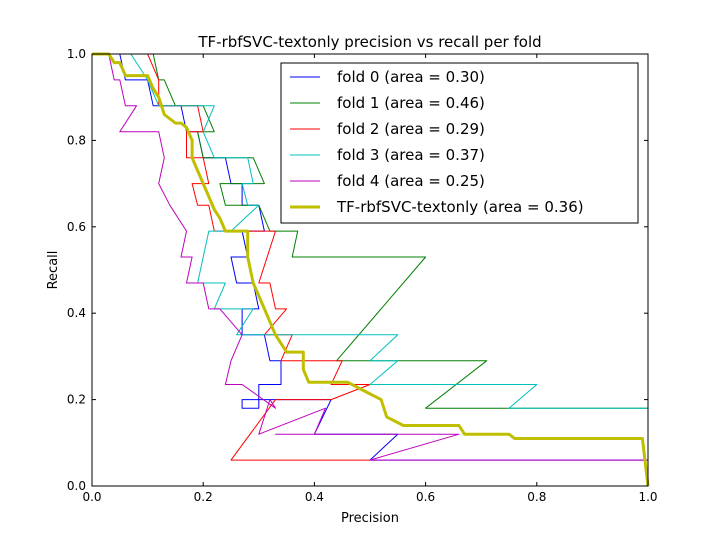 The height and width of the screenshot is (540, 720). I want to click on y-tick-label-3: 0.6, so click(76, 227).